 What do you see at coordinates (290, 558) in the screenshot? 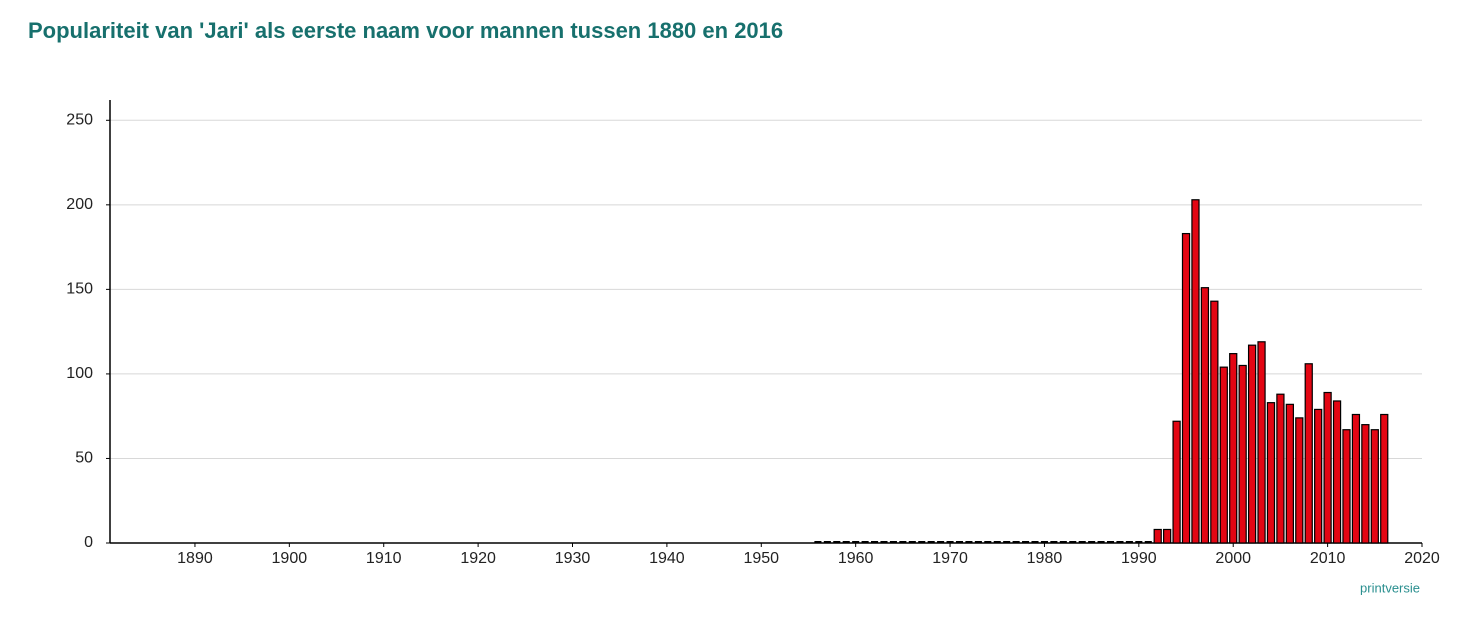
I see `x-tick-label: 1900` at bounding box center [290, 558].